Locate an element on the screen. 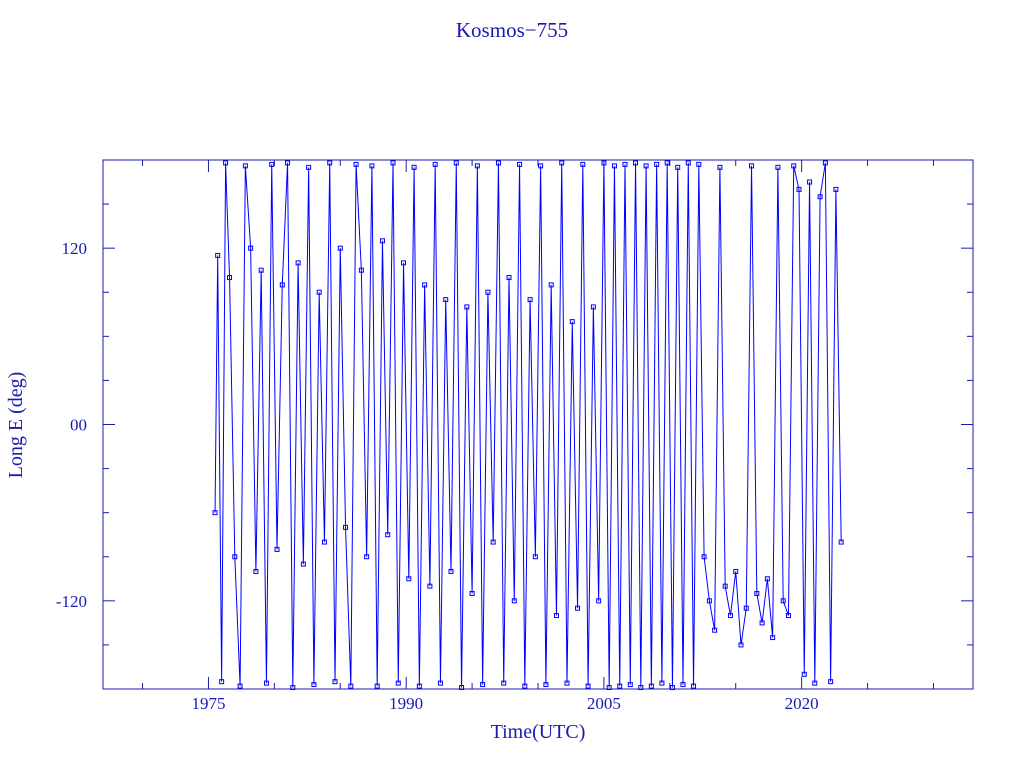 The image size is (1024, 768). y-tick-label: -120 is located at coordinates (71, 601).